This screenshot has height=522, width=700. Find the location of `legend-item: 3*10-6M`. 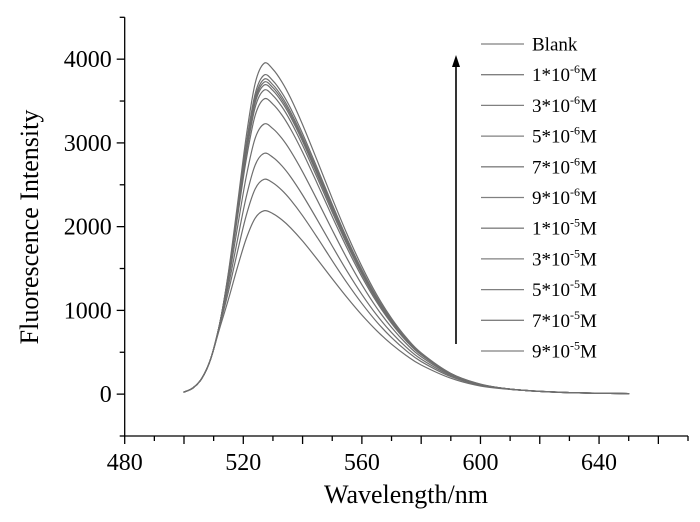

legend-item: 3*10-6M is located at coordinates (539, 105).